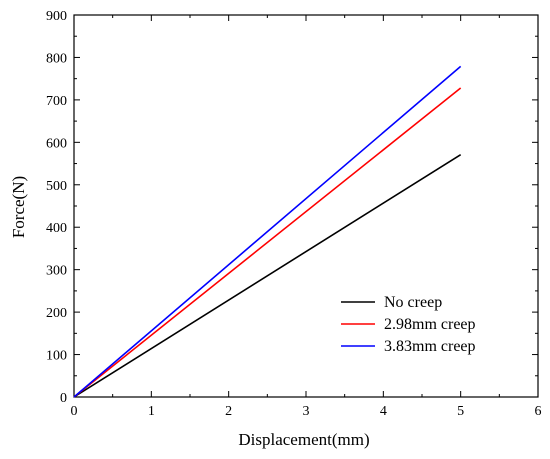 This screenshot has height=459, width=550. What do you see at coordinates (56, 58) in the screenshot?
I see `y-tick-label: 800` at bounding box center [56, 58].